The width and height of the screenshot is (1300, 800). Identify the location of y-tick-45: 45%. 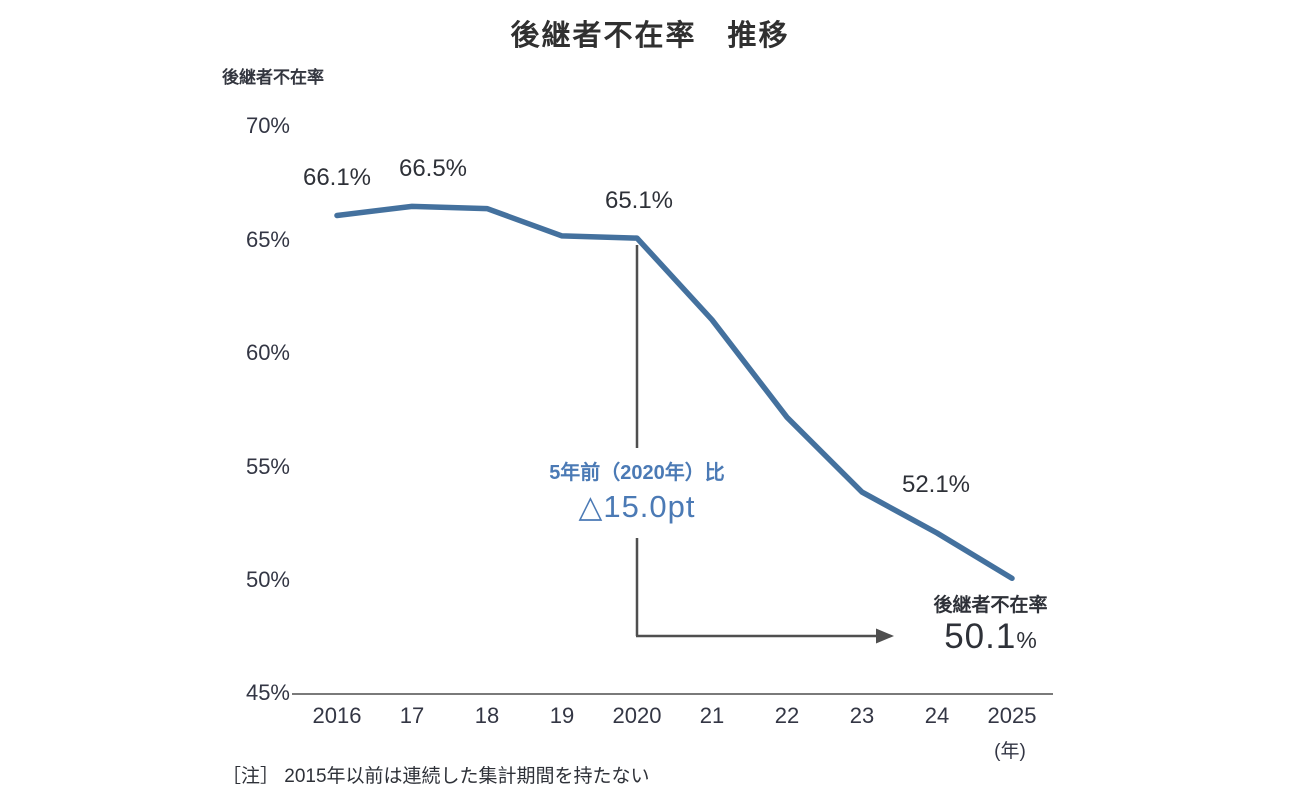
(267, 692).